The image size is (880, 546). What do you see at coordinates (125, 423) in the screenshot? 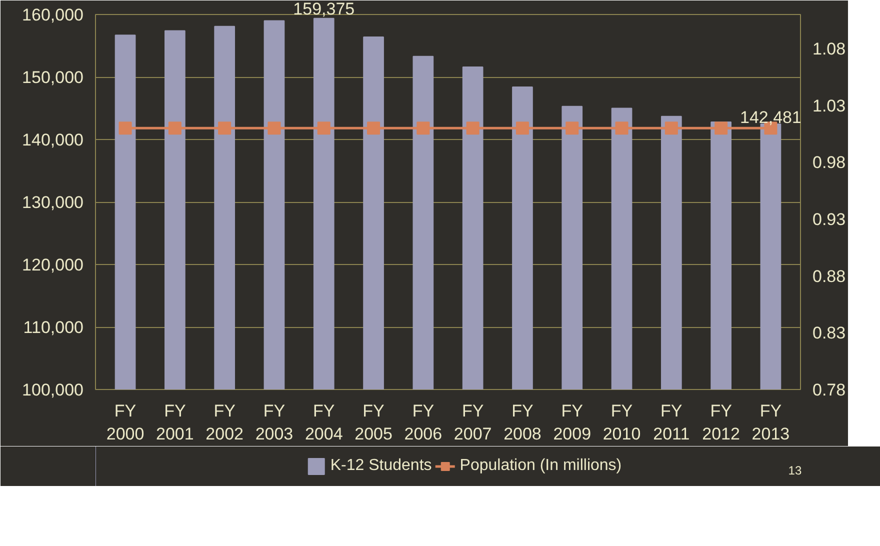
I see `x-tick-label: FY 2000` at bounding box center [125, 423].